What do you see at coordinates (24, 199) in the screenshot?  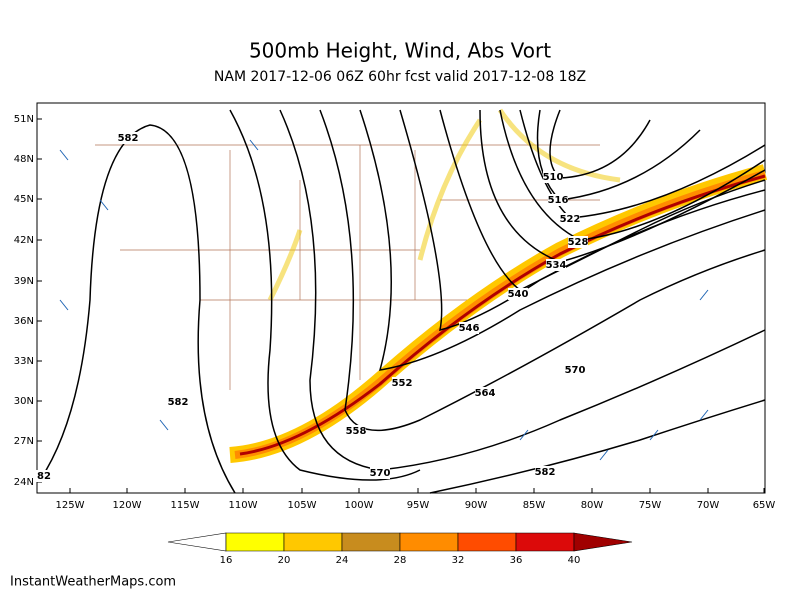 I see `lat-label: 45N` at bounding box center [24, 199].